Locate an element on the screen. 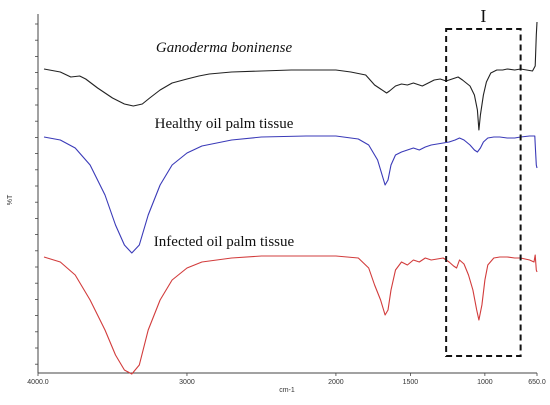 The width and height of the screenshot is (550, 405). x-tick-label: 2000 is located at coordinates (336, 382).